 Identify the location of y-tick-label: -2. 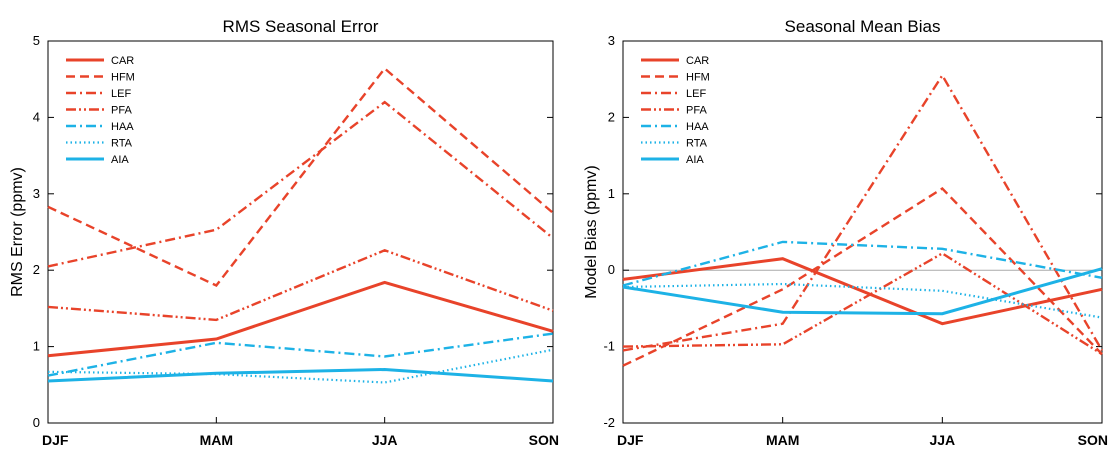
(609, 422).